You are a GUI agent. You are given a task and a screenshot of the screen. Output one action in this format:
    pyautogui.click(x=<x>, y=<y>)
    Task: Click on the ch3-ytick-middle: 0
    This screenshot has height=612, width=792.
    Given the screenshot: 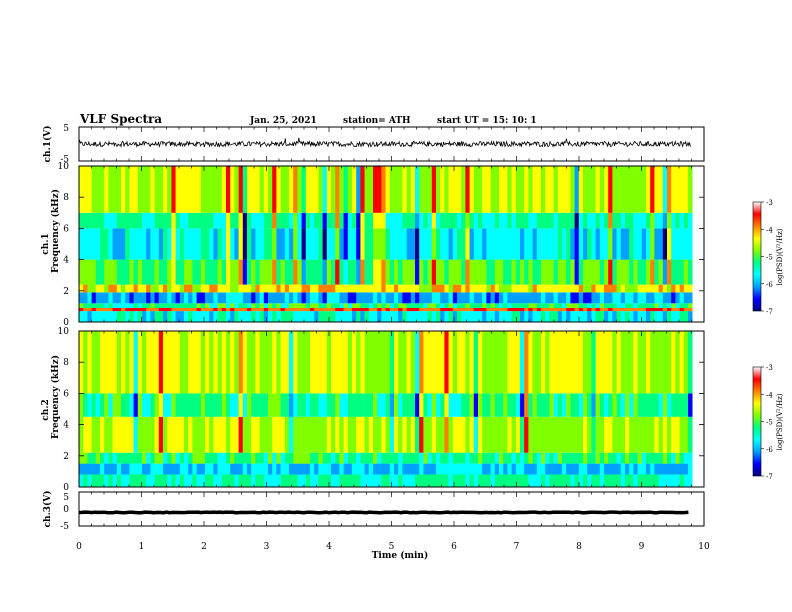 What is the action you would take?
    pyautogui.click(x=66, y=510)
    